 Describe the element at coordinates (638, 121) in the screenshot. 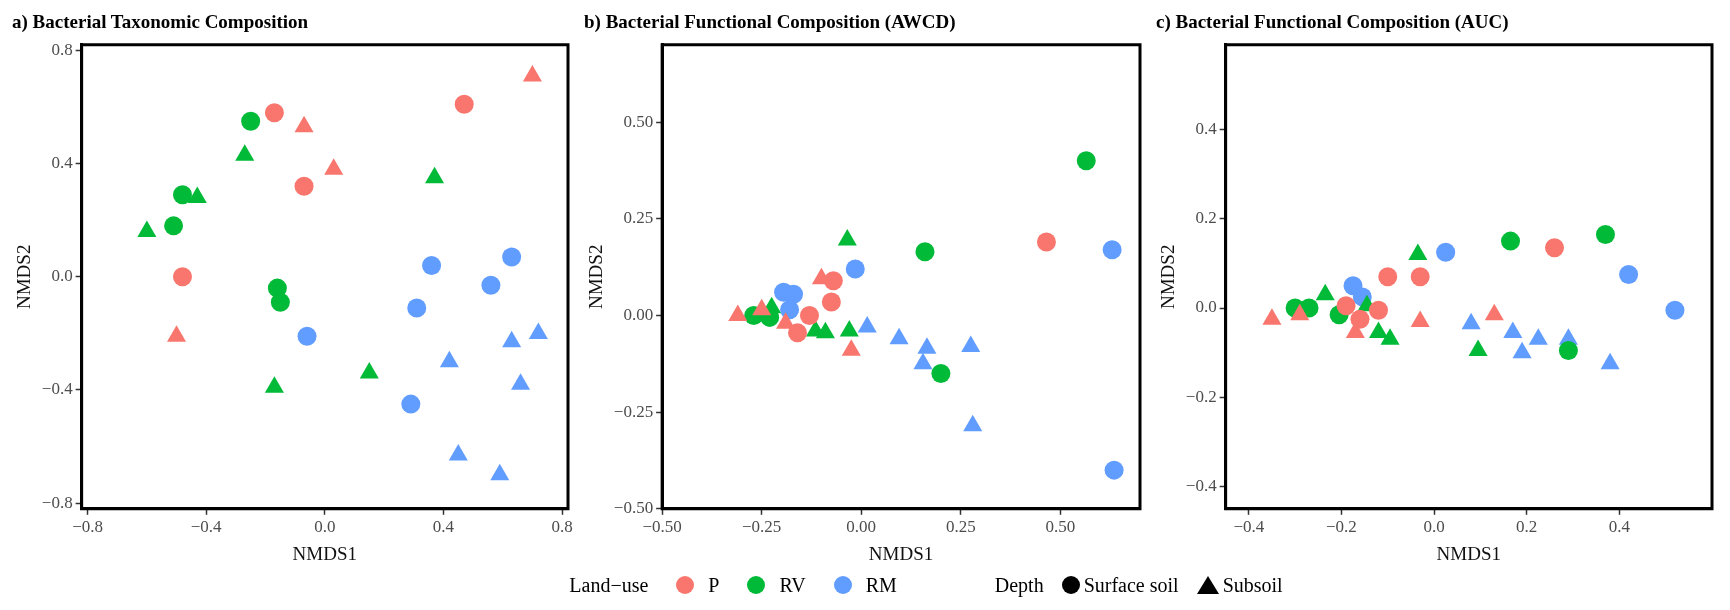

I see `y-tick-label: 0.50` at that location.